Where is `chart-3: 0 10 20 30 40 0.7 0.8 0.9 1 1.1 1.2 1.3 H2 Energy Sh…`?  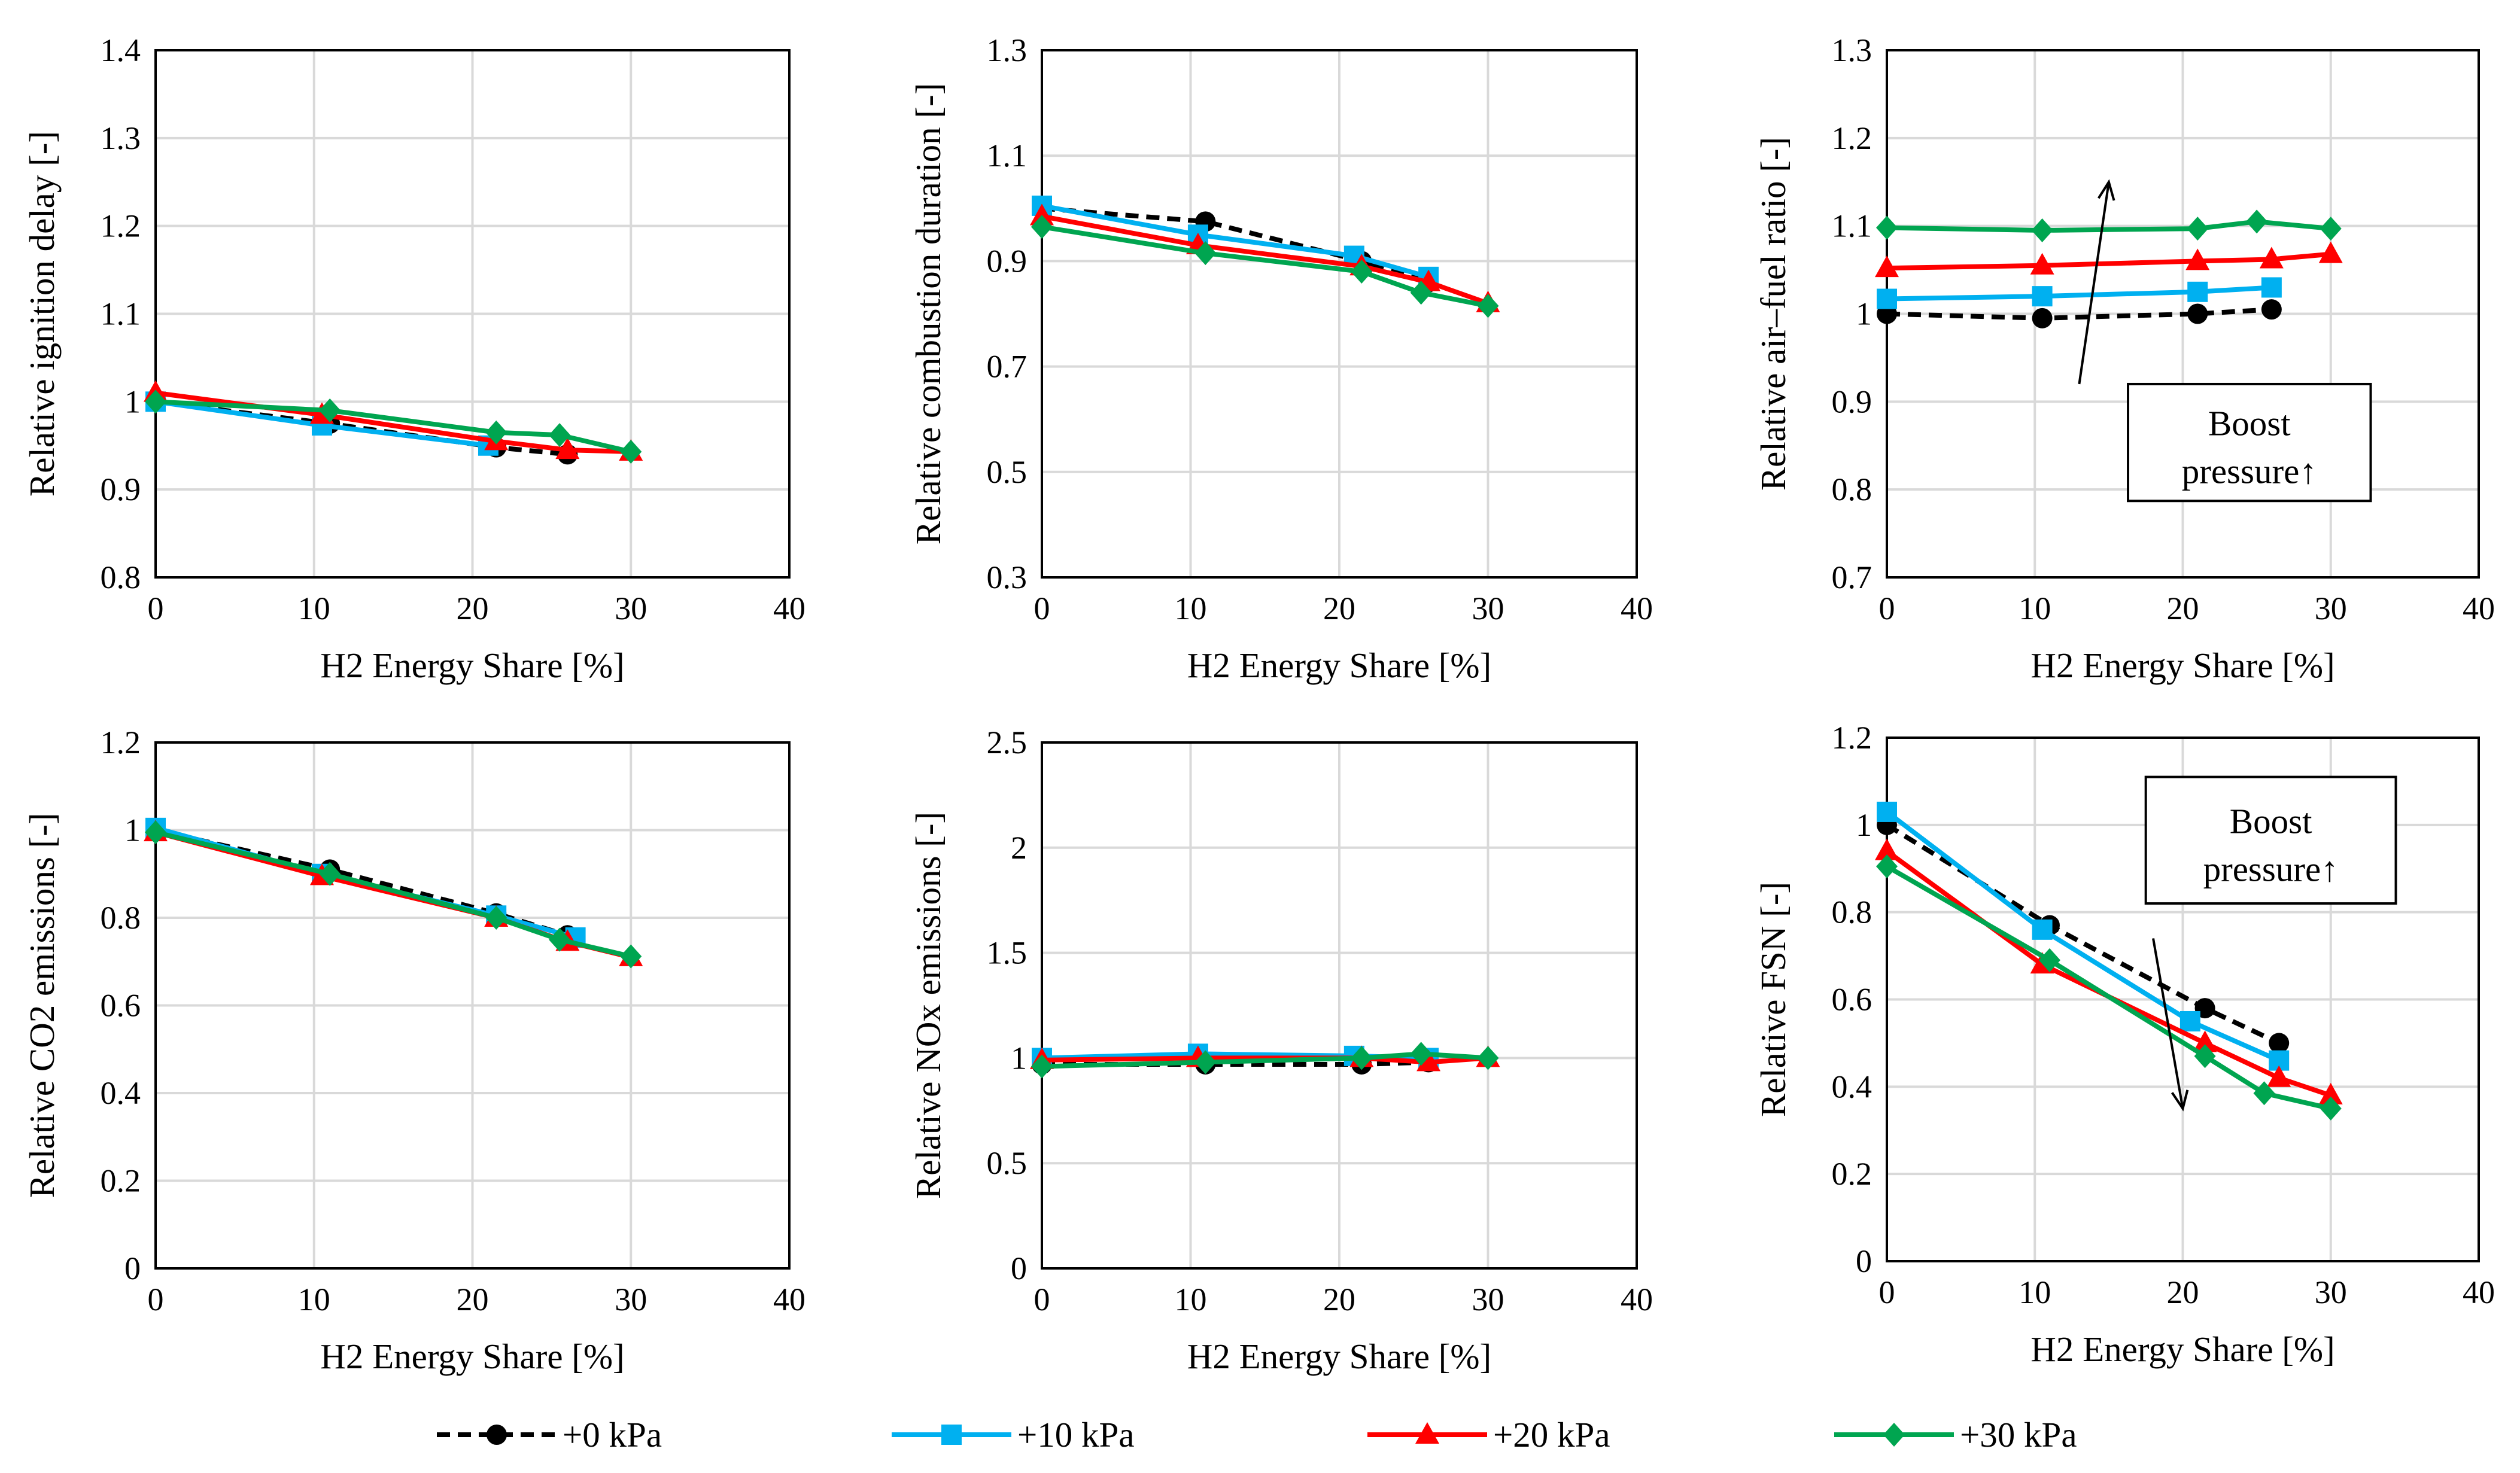 chart-3: 0 10 20 30 40 0.7 0.8 0.9 1 1.1 1.2 1.3 H2 Energy Sh… is located at coordinates (2124, 358).